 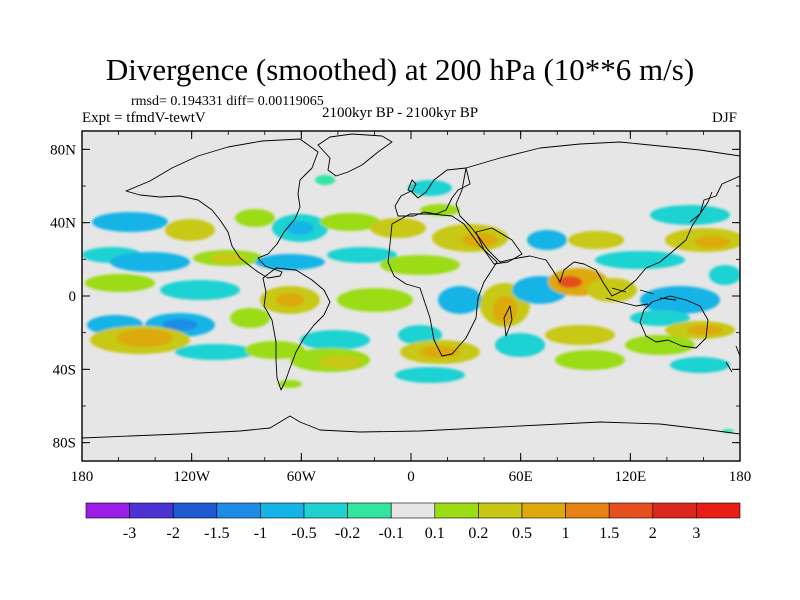 What do you see at coordinates (442, 285) in the screenshot?
I see `africa-outline` at bounding box center [442, 285].